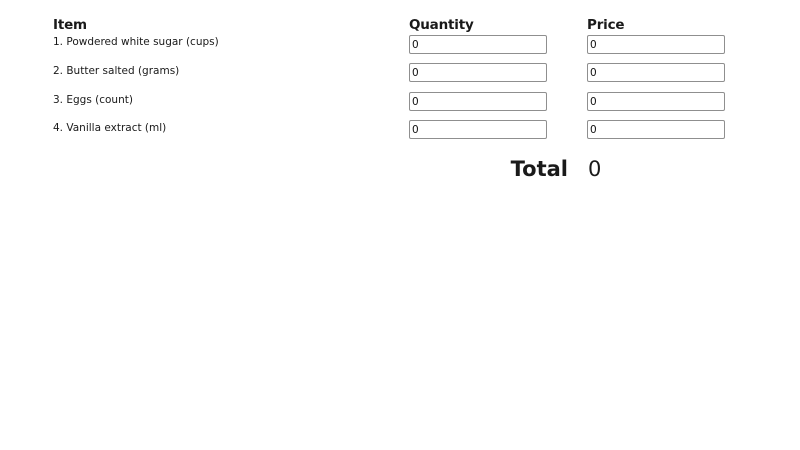 This screenshot has height=450, width=800. I want to click on total-value: 0, so click(595, 169).